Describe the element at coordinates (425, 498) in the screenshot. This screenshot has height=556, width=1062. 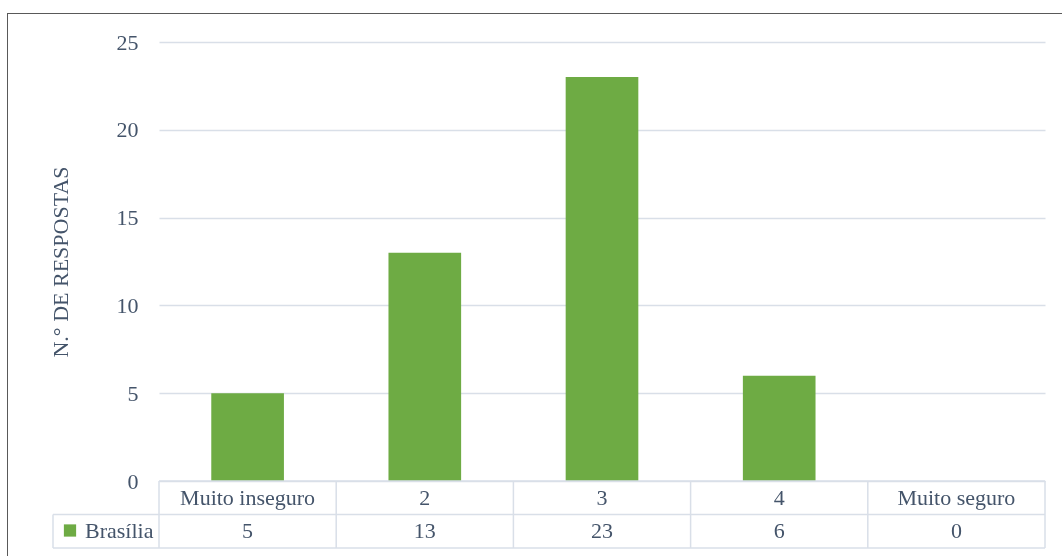
I see `x-tick-label: 2` at that location.